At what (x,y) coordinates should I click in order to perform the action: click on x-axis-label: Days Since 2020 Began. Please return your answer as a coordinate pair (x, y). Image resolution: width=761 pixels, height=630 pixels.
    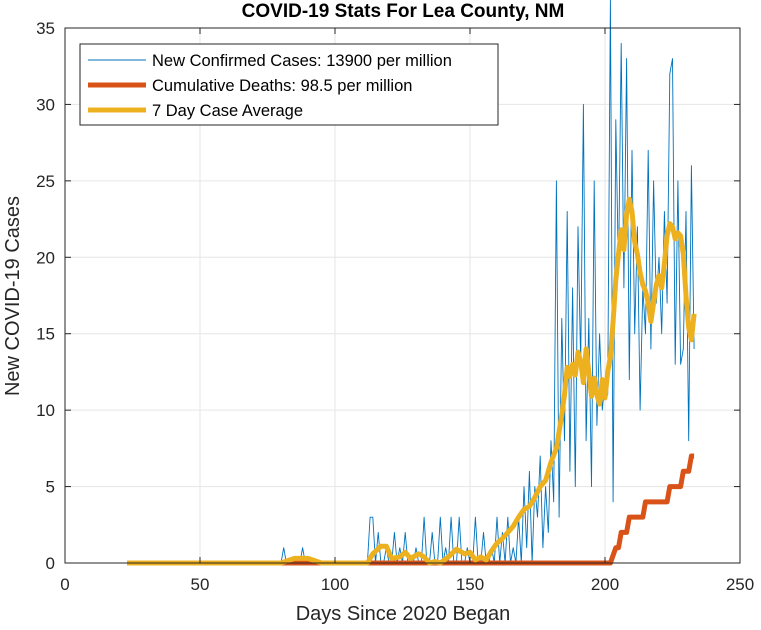
    Looking at the image, I should click on (403, 614).